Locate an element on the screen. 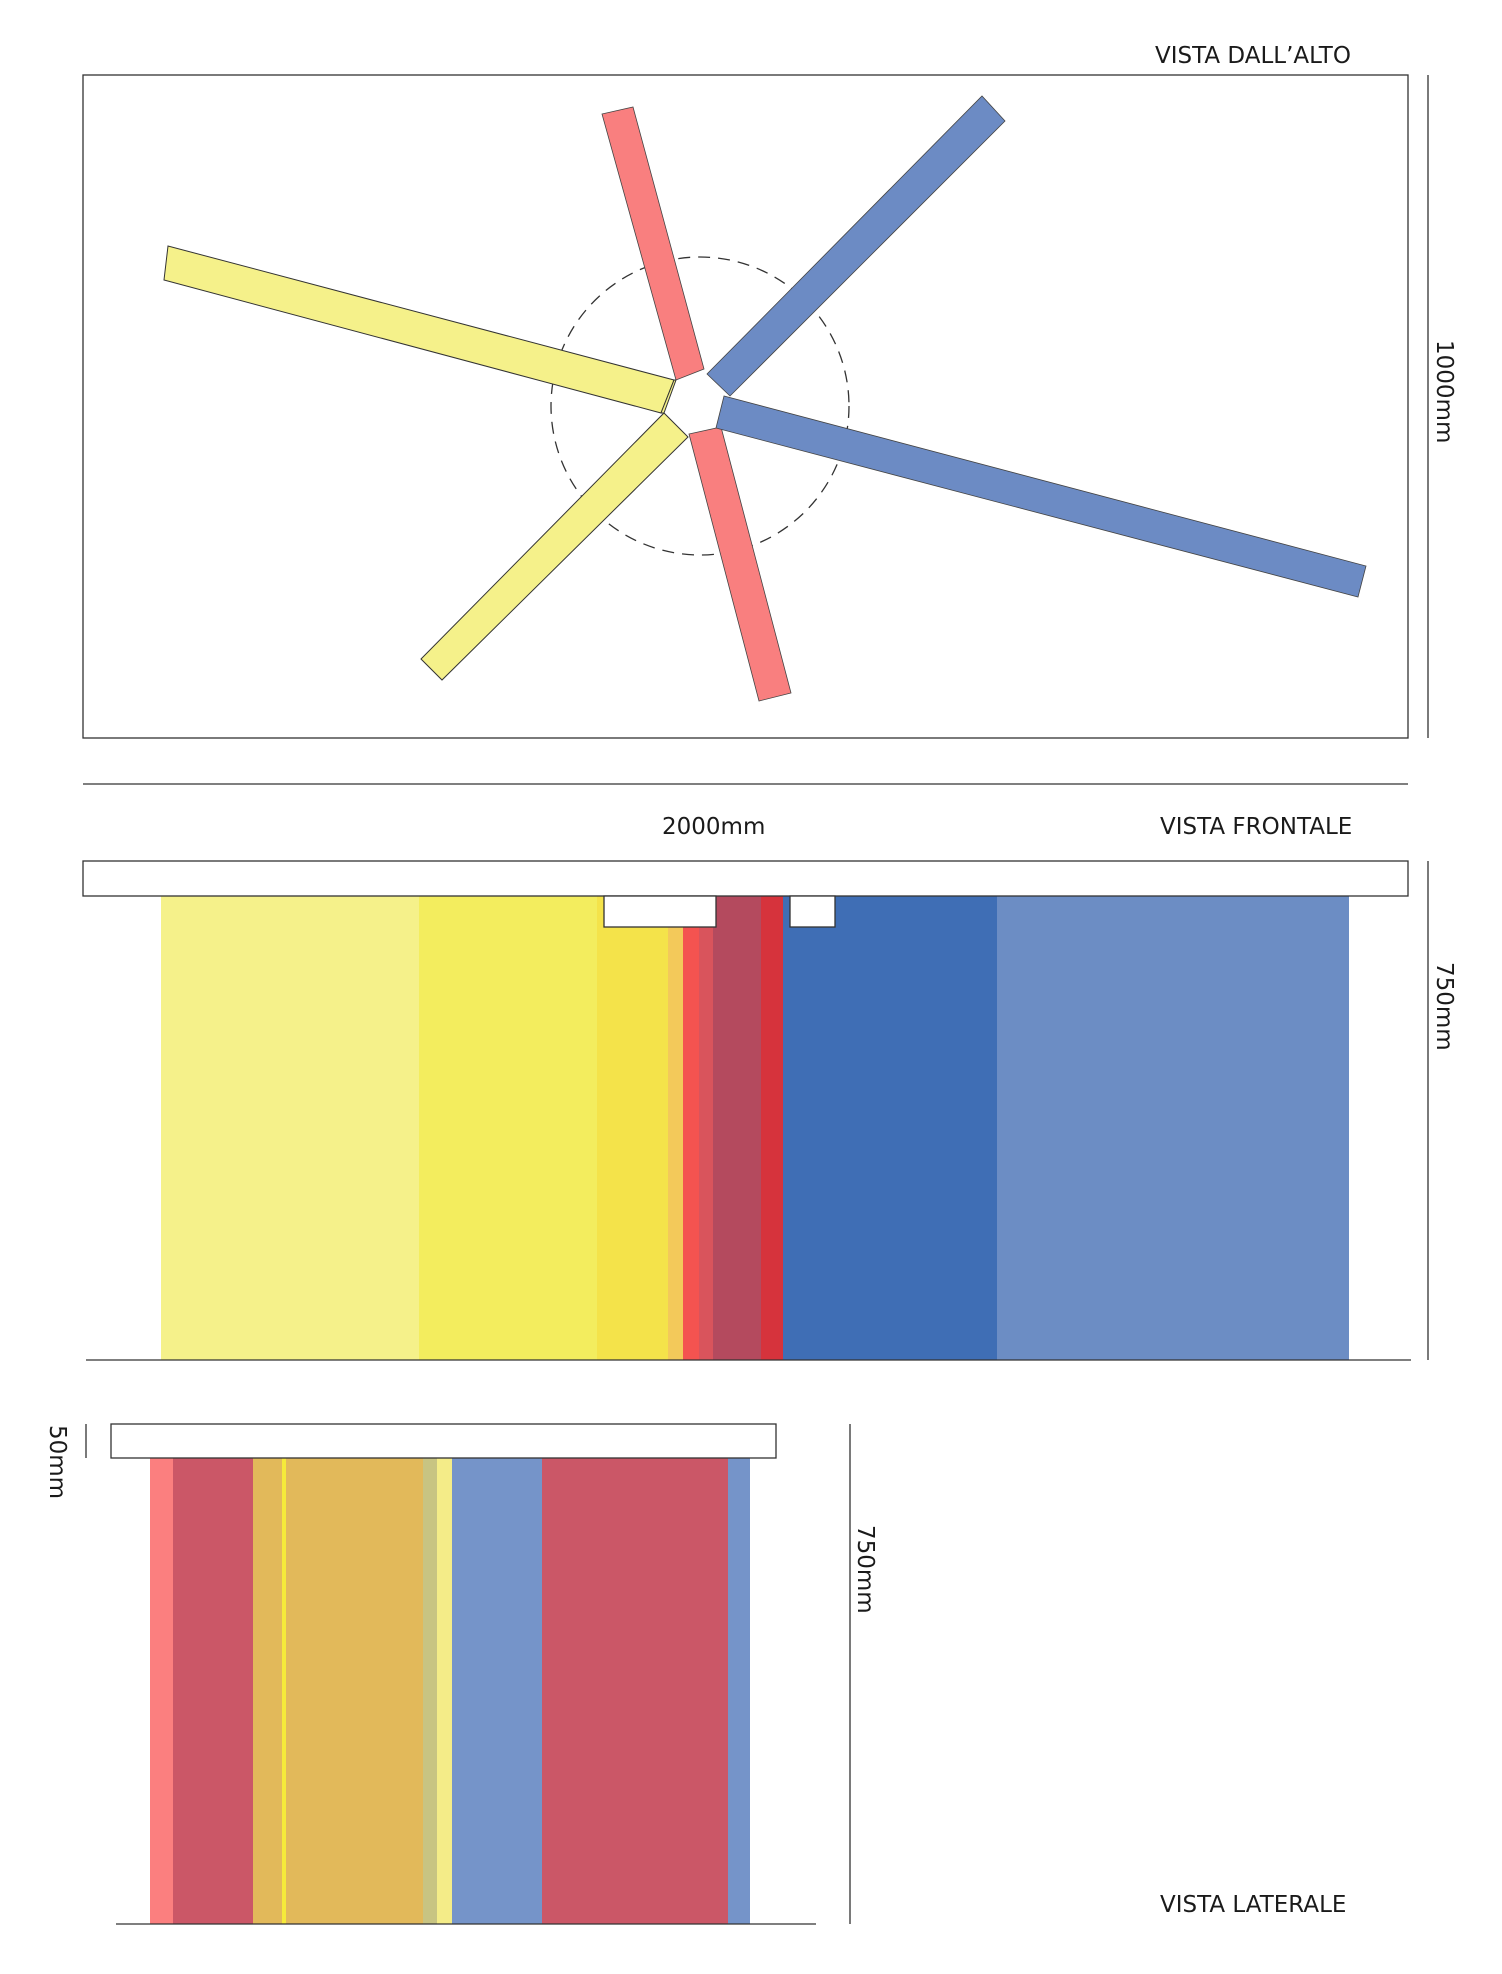 This screenshot has height=1974, width=1502. front-hub-block-right is located at coordinates (812, 911).